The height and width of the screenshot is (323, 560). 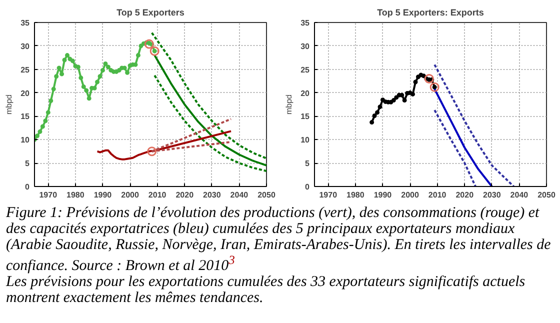 What do you see at coordinates (430, 13) in the screenshot?
I see `chart-title: Top 5 Exporters: Exports` at bounding box center [430, 13].